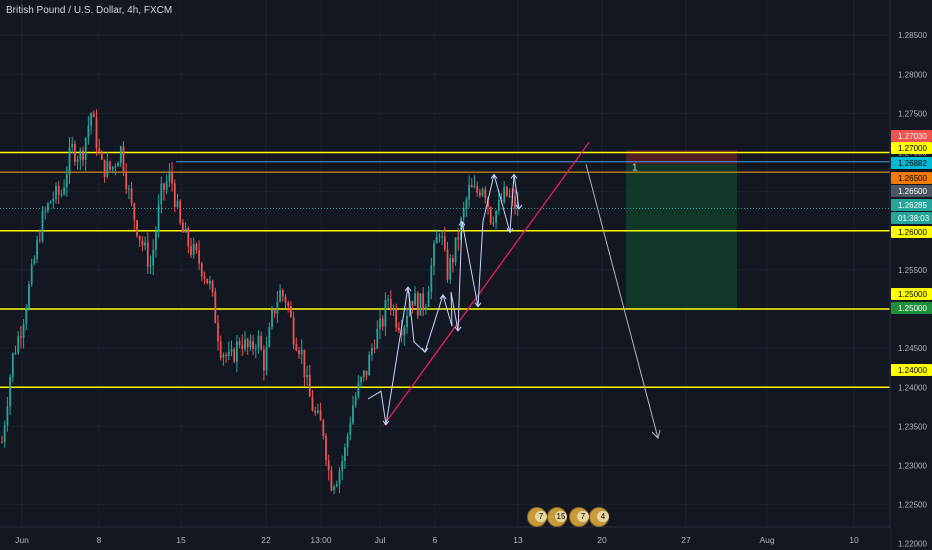 This screenshot has height=550, width=932. I want to click on stop-loss-zone, so click(681, 157).